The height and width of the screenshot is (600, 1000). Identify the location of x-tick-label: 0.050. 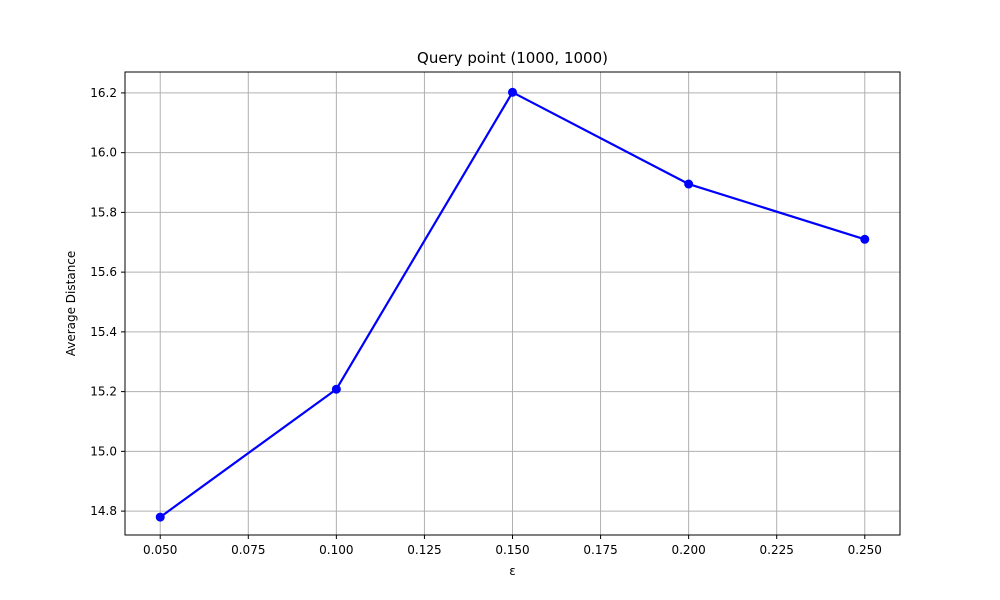
(160, 550).